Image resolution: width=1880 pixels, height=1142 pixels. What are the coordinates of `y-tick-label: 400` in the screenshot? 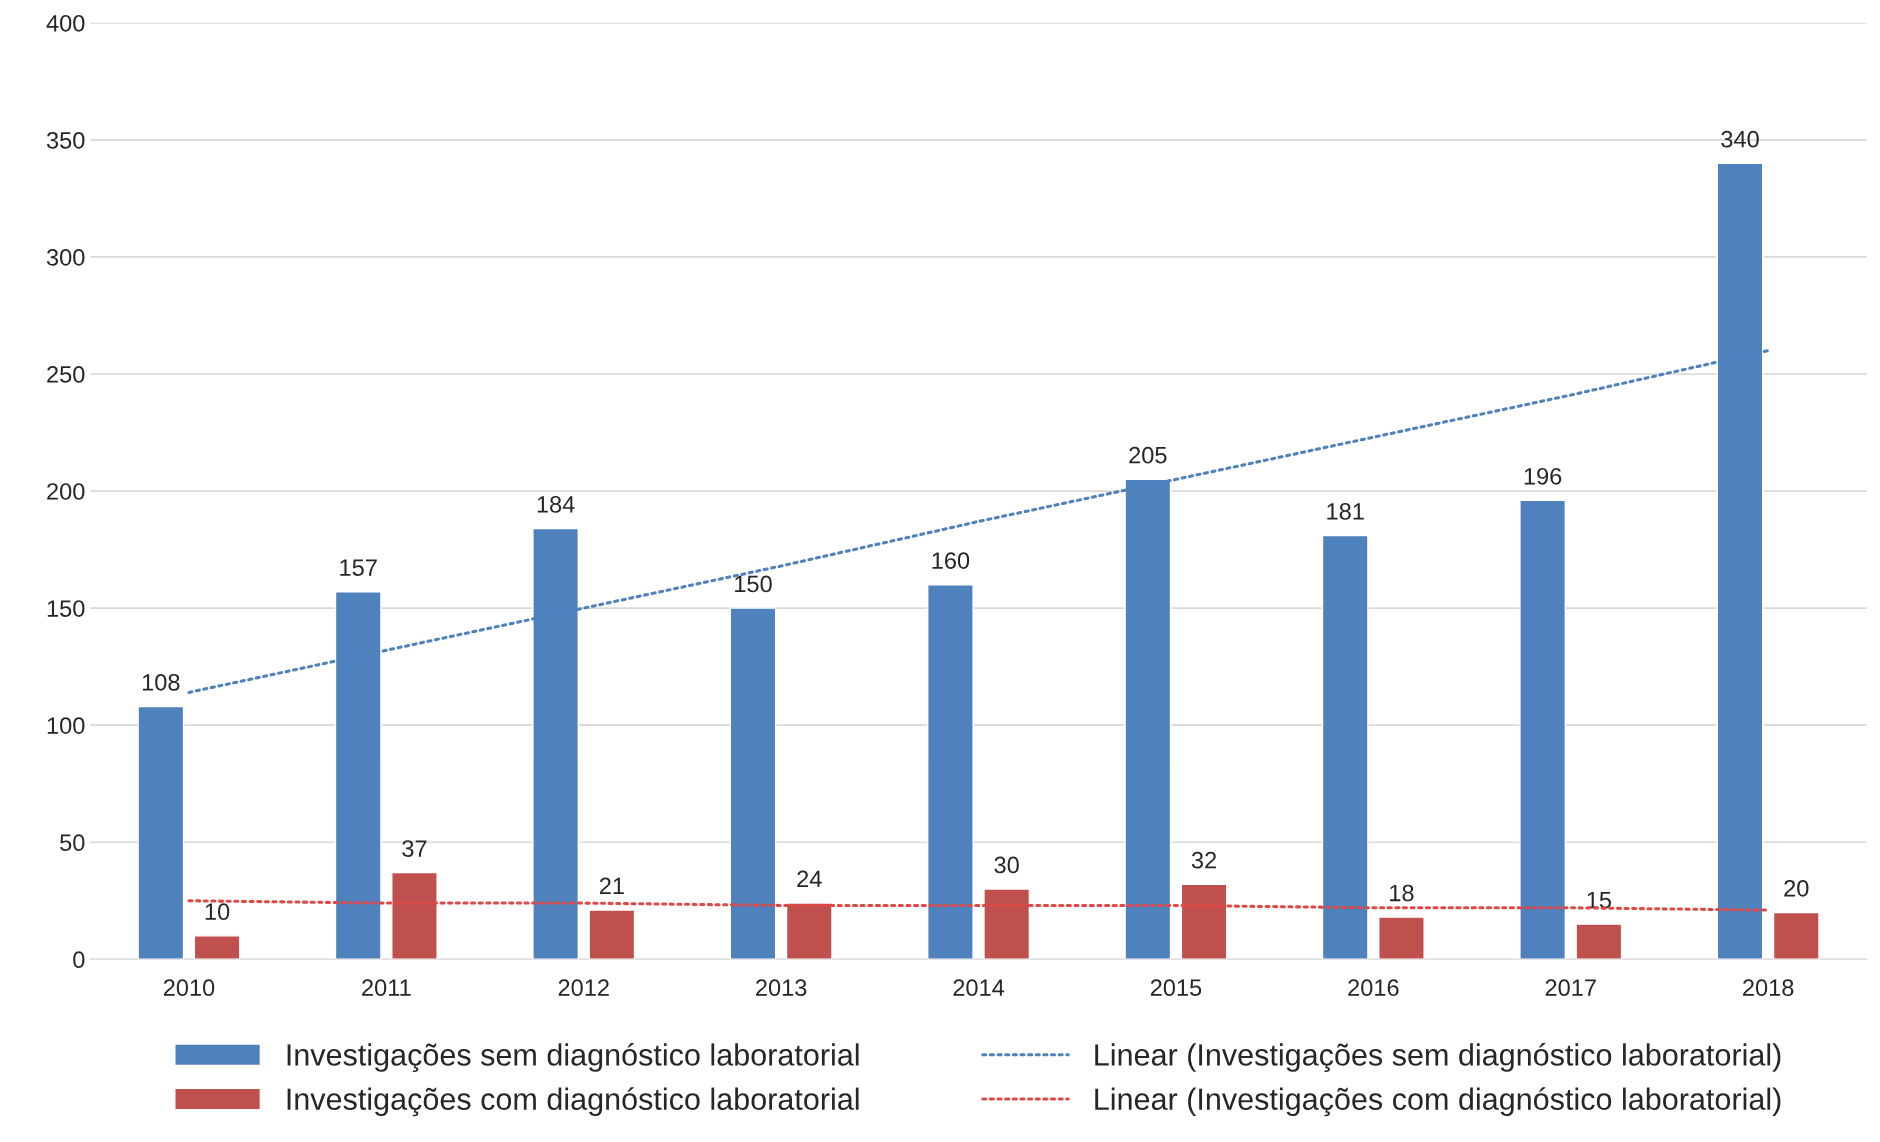 It's located at (65, 23).